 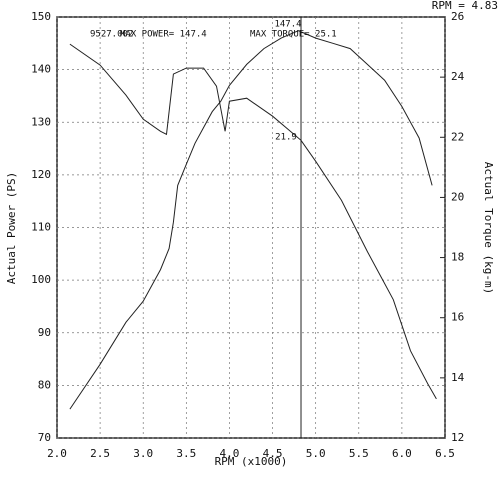 I want to click on x-tick-label: 5.5, so click(x=359, y=453).